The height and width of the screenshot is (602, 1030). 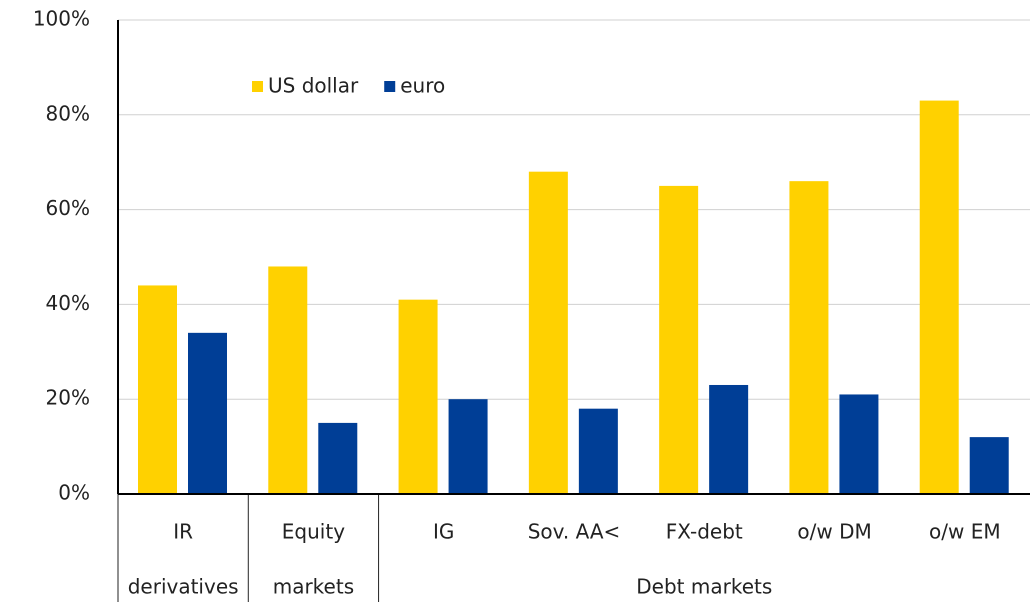 I want to click on y-tick-label: 80%, so click(x=68, y=113).